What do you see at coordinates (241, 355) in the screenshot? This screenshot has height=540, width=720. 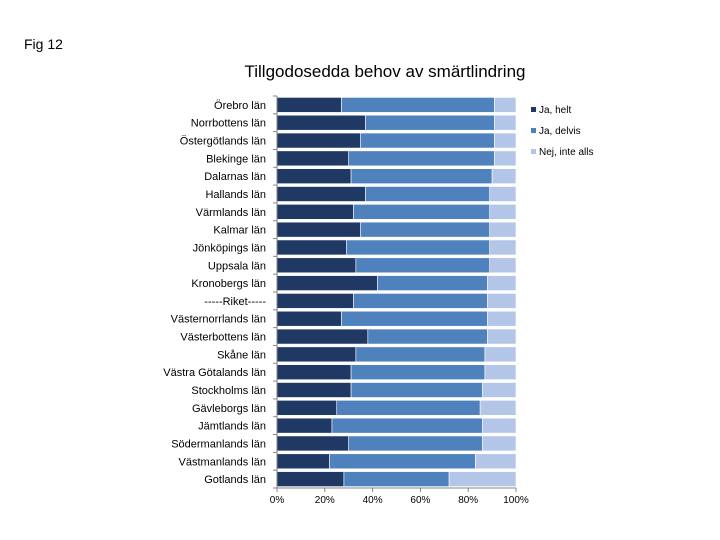 I see `category-label: Skåne län` at bounding box center [241, 355].